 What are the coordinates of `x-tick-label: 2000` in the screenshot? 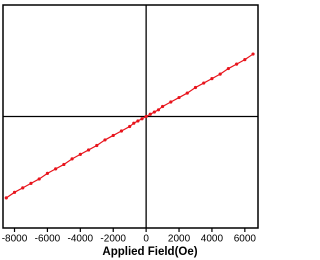 It's located at (179, 239).